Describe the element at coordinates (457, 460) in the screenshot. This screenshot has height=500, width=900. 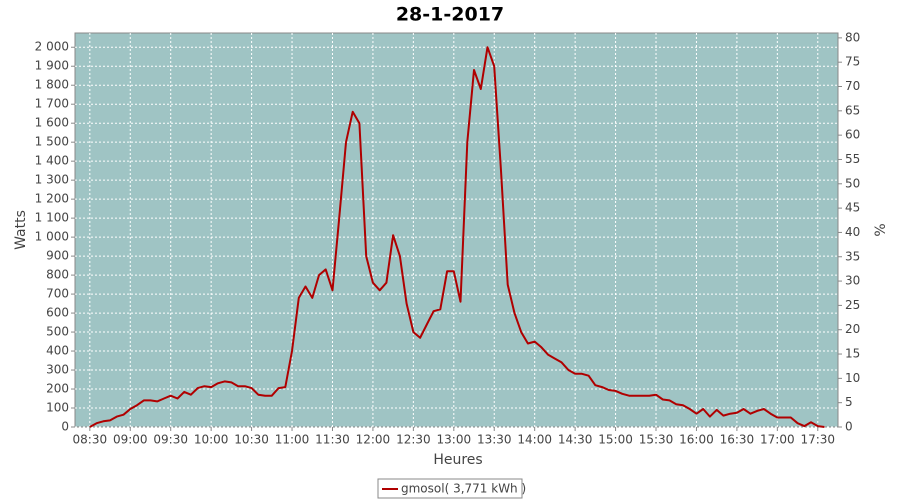
I see `x-axis-label: Heures` at that location.